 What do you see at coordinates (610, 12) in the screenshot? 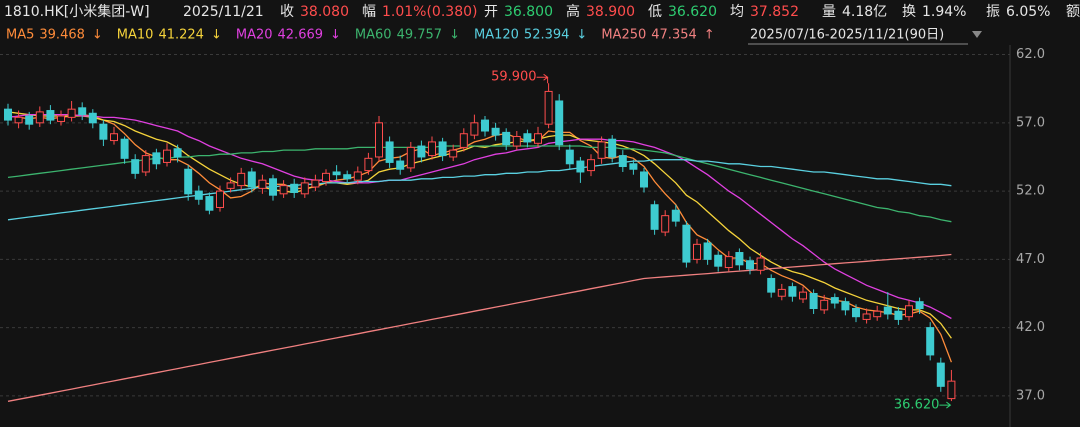
I see `stat-value: 38.900` at bounding box center [610, 12].